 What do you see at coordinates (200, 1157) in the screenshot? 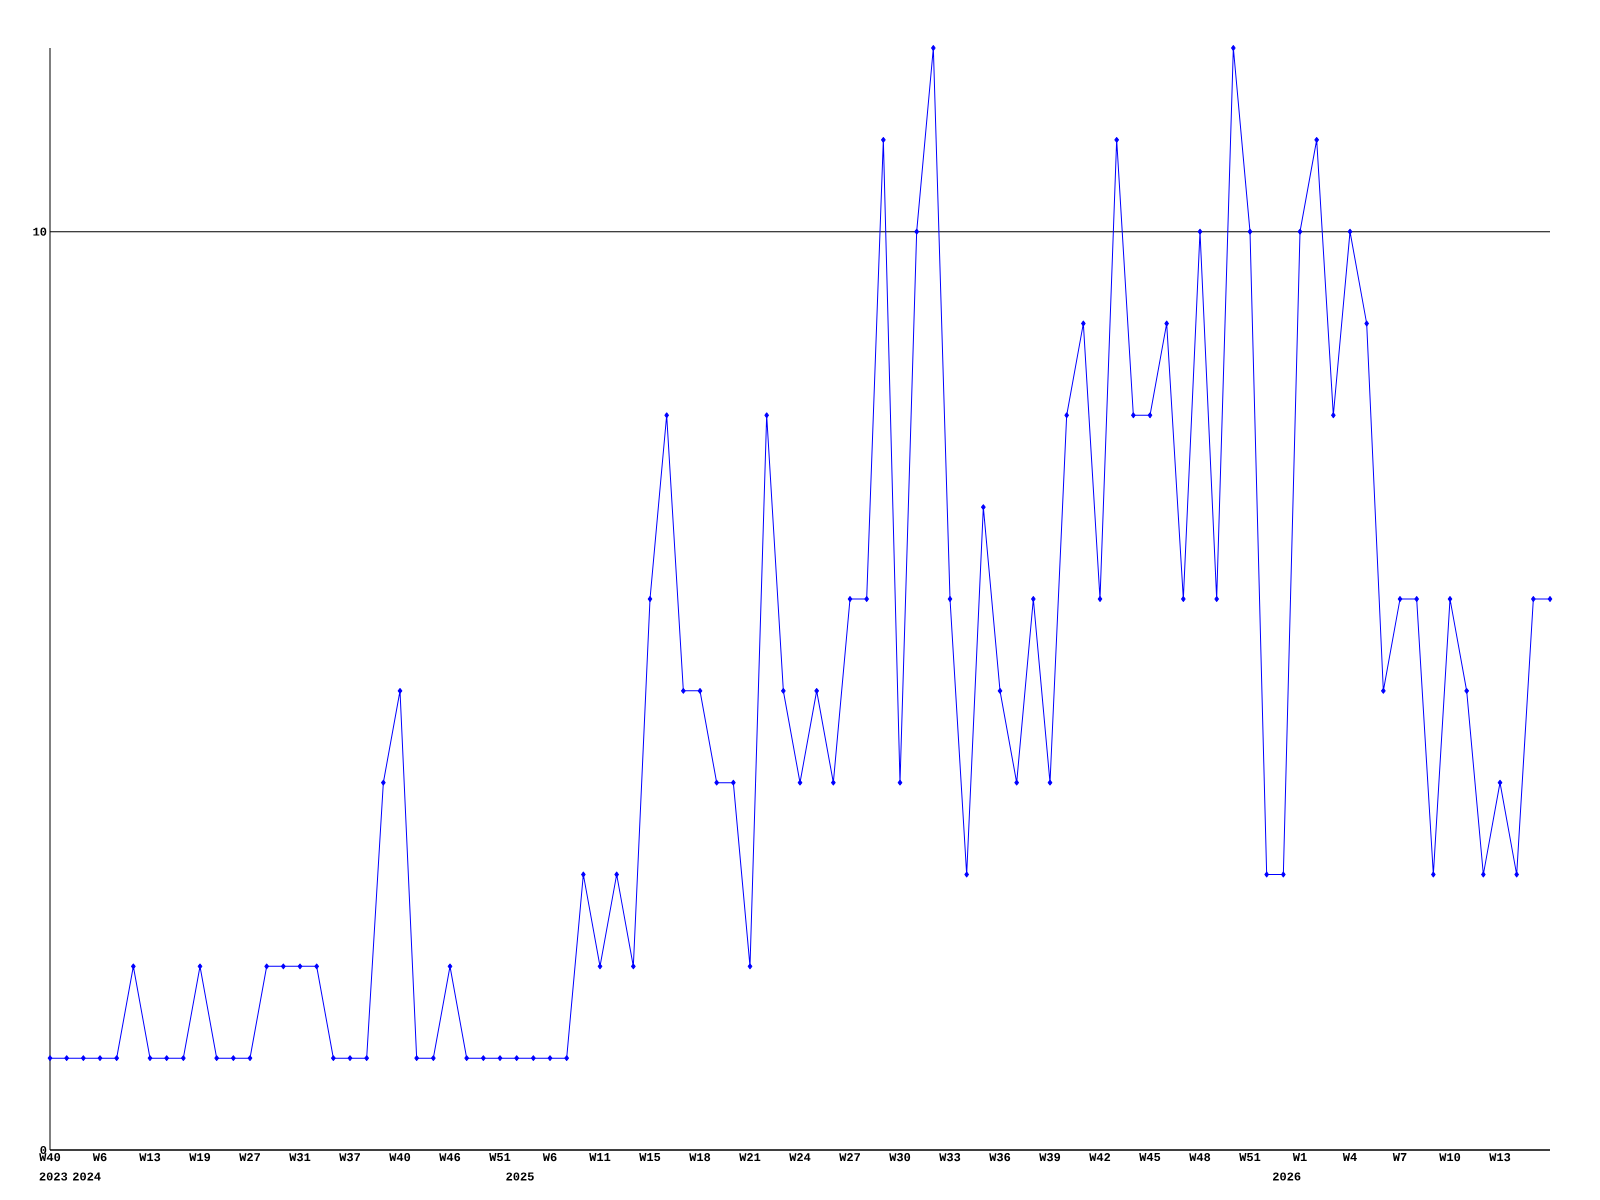
I see `x-tick-label: W19` at bounding box center [200, 1157].